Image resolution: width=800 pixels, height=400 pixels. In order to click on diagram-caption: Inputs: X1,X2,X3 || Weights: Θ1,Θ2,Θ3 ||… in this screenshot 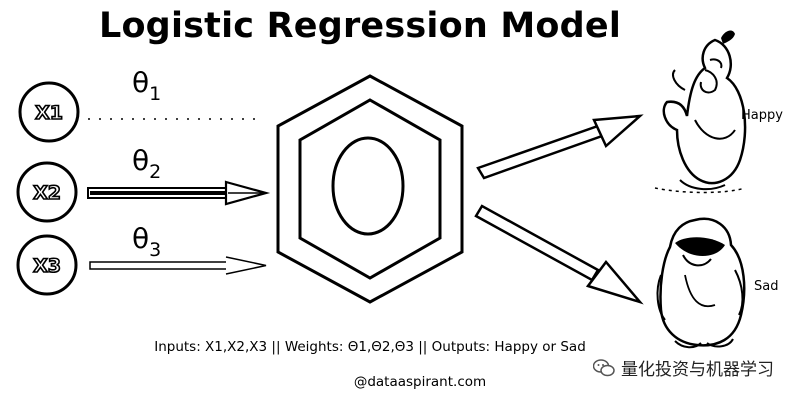, I will do `click(370, 347)`.